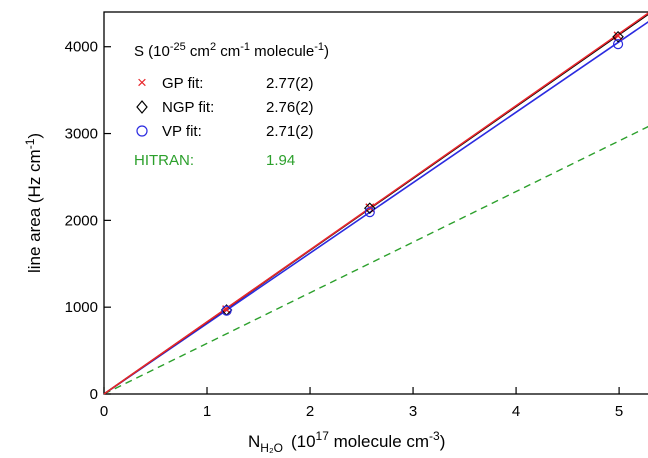 This screenshot has width=648, height=458. What do you see at coordinates (225, 131) in the screenshot?
I see `legend-entry-vp: VP fit: 2.71(2)` at bounding box center [225, 131].